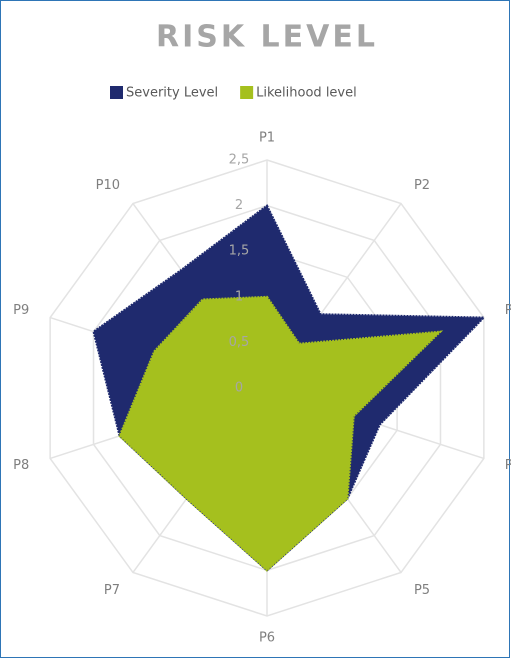 The image size is (511, 659). What do you see at coordinates (21, 465) in the screenshot?
I see `axis-label: P8` at bounding box center [21, 465].